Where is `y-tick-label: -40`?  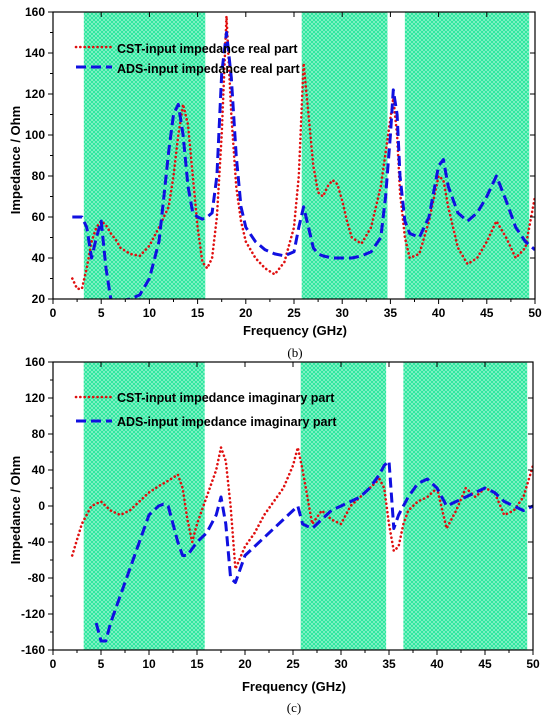
y-tick-label: -40 is located at coordinates (37, 542).